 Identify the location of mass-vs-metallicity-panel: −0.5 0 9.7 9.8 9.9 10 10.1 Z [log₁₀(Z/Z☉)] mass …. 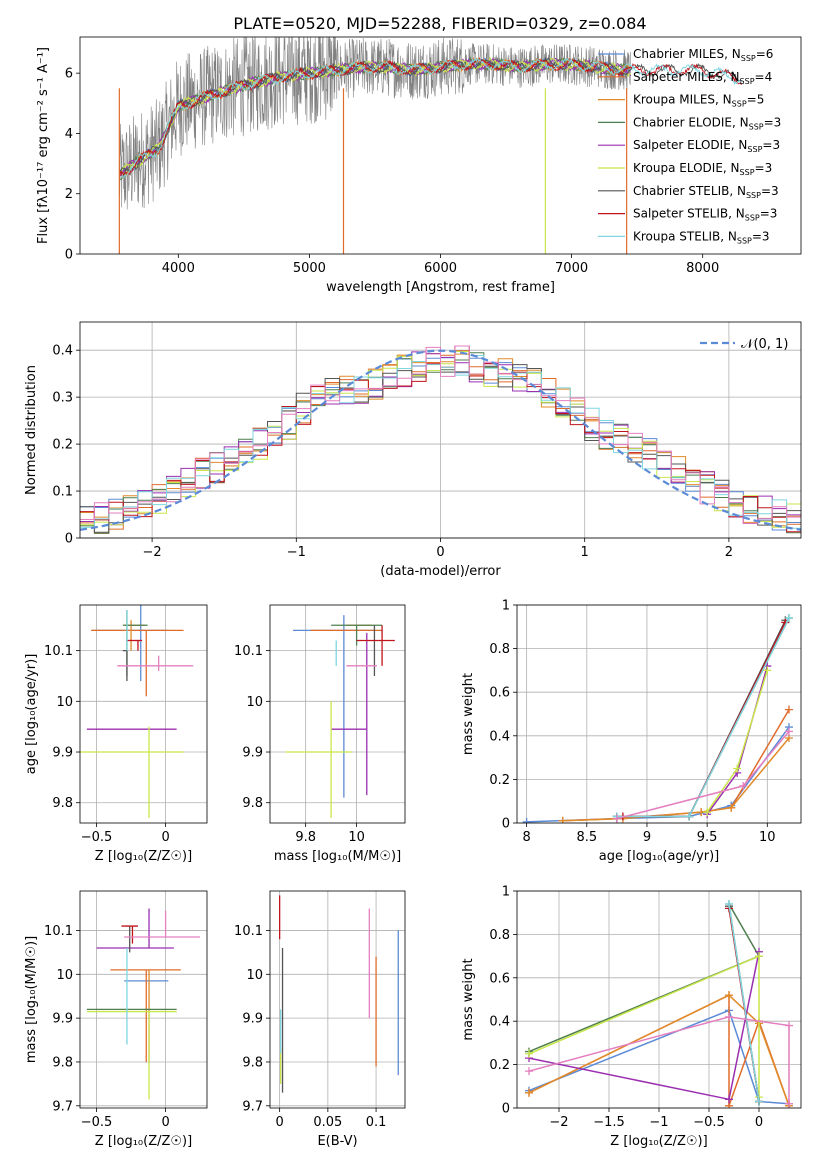
(116, 1019).